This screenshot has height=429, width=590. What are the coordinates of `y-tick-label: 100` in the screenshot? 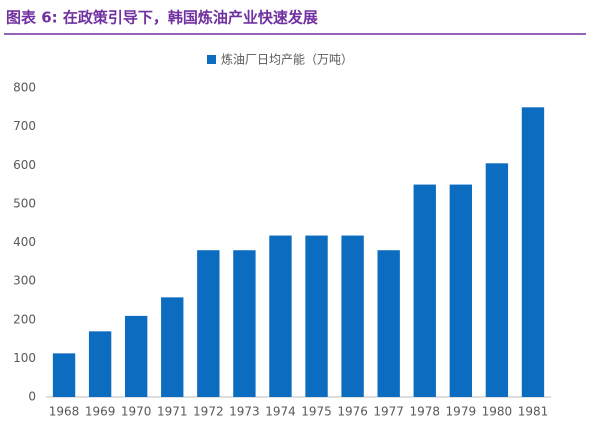 It's located at (24, 358).